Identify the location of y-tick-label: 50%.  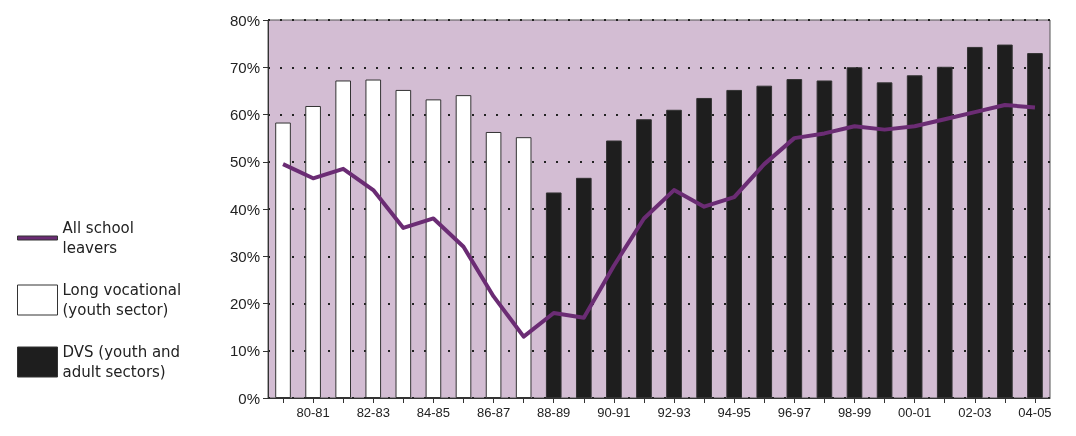
(244, 162).